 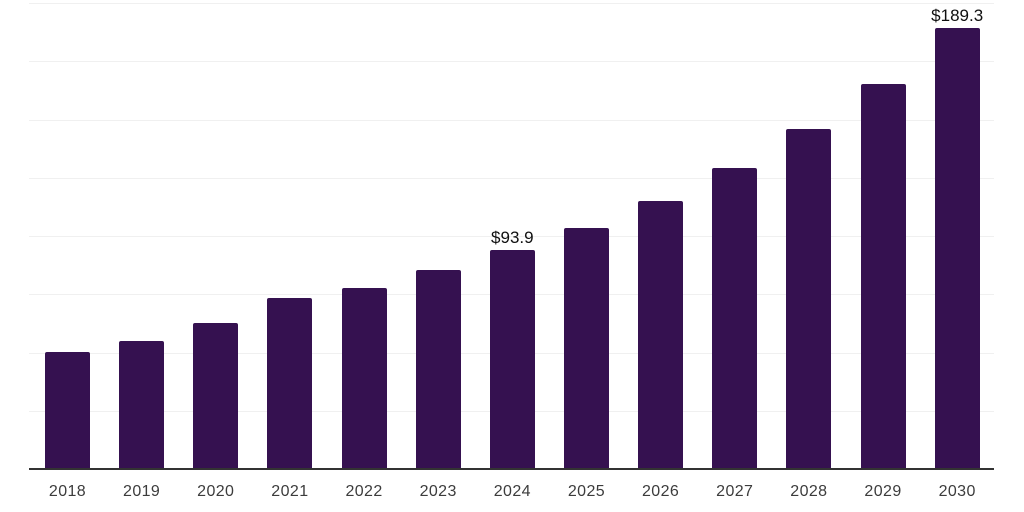 What do you see at coordinates (511, 469) in the screenshot?
I see `x-axis-line` at bounding box center [511, 469].